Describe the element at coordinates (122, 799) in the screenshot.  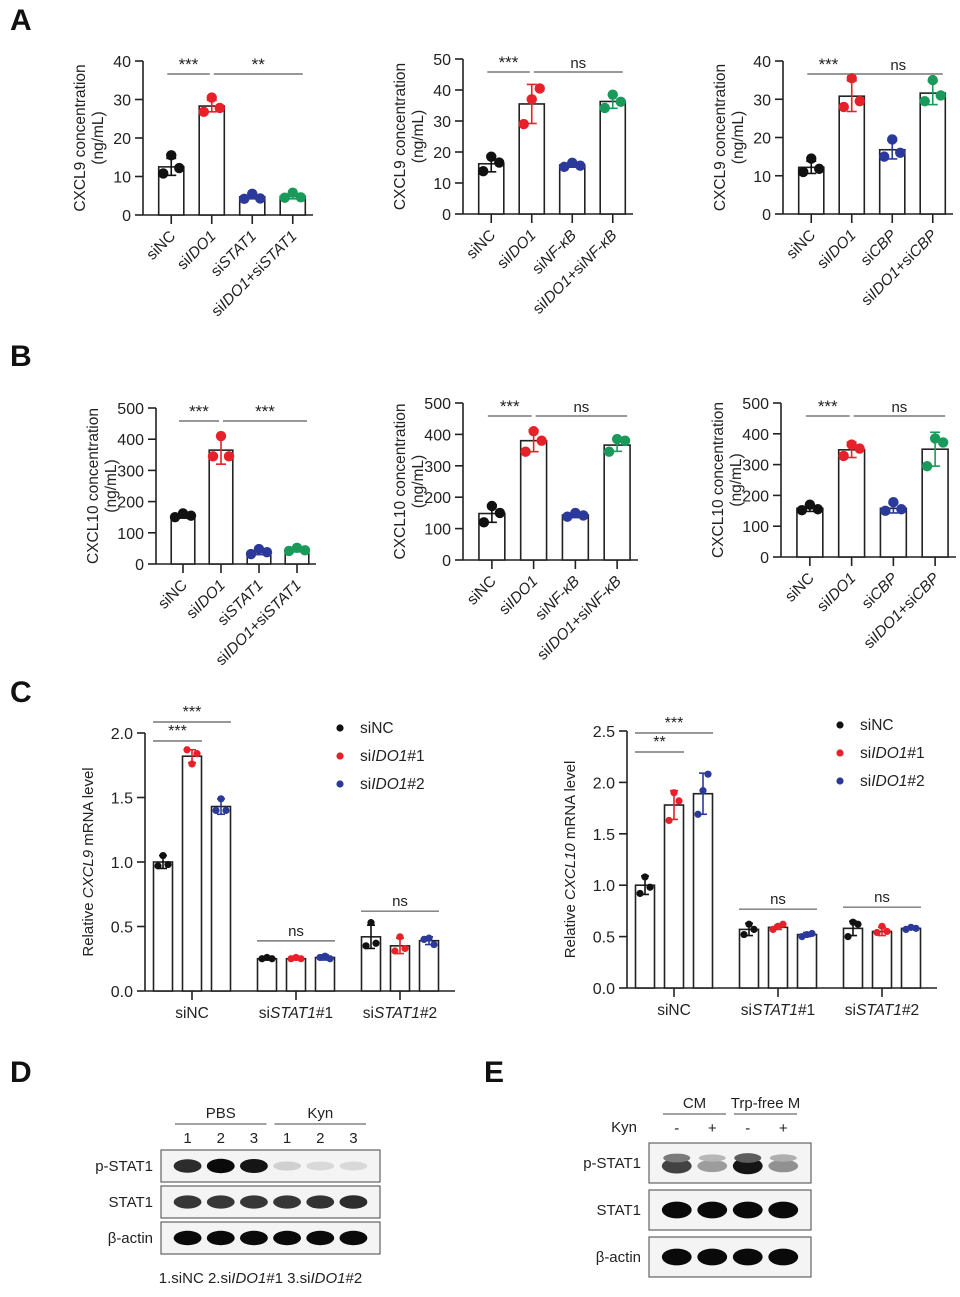
I see `y-tick-label: 1.5` at that location.